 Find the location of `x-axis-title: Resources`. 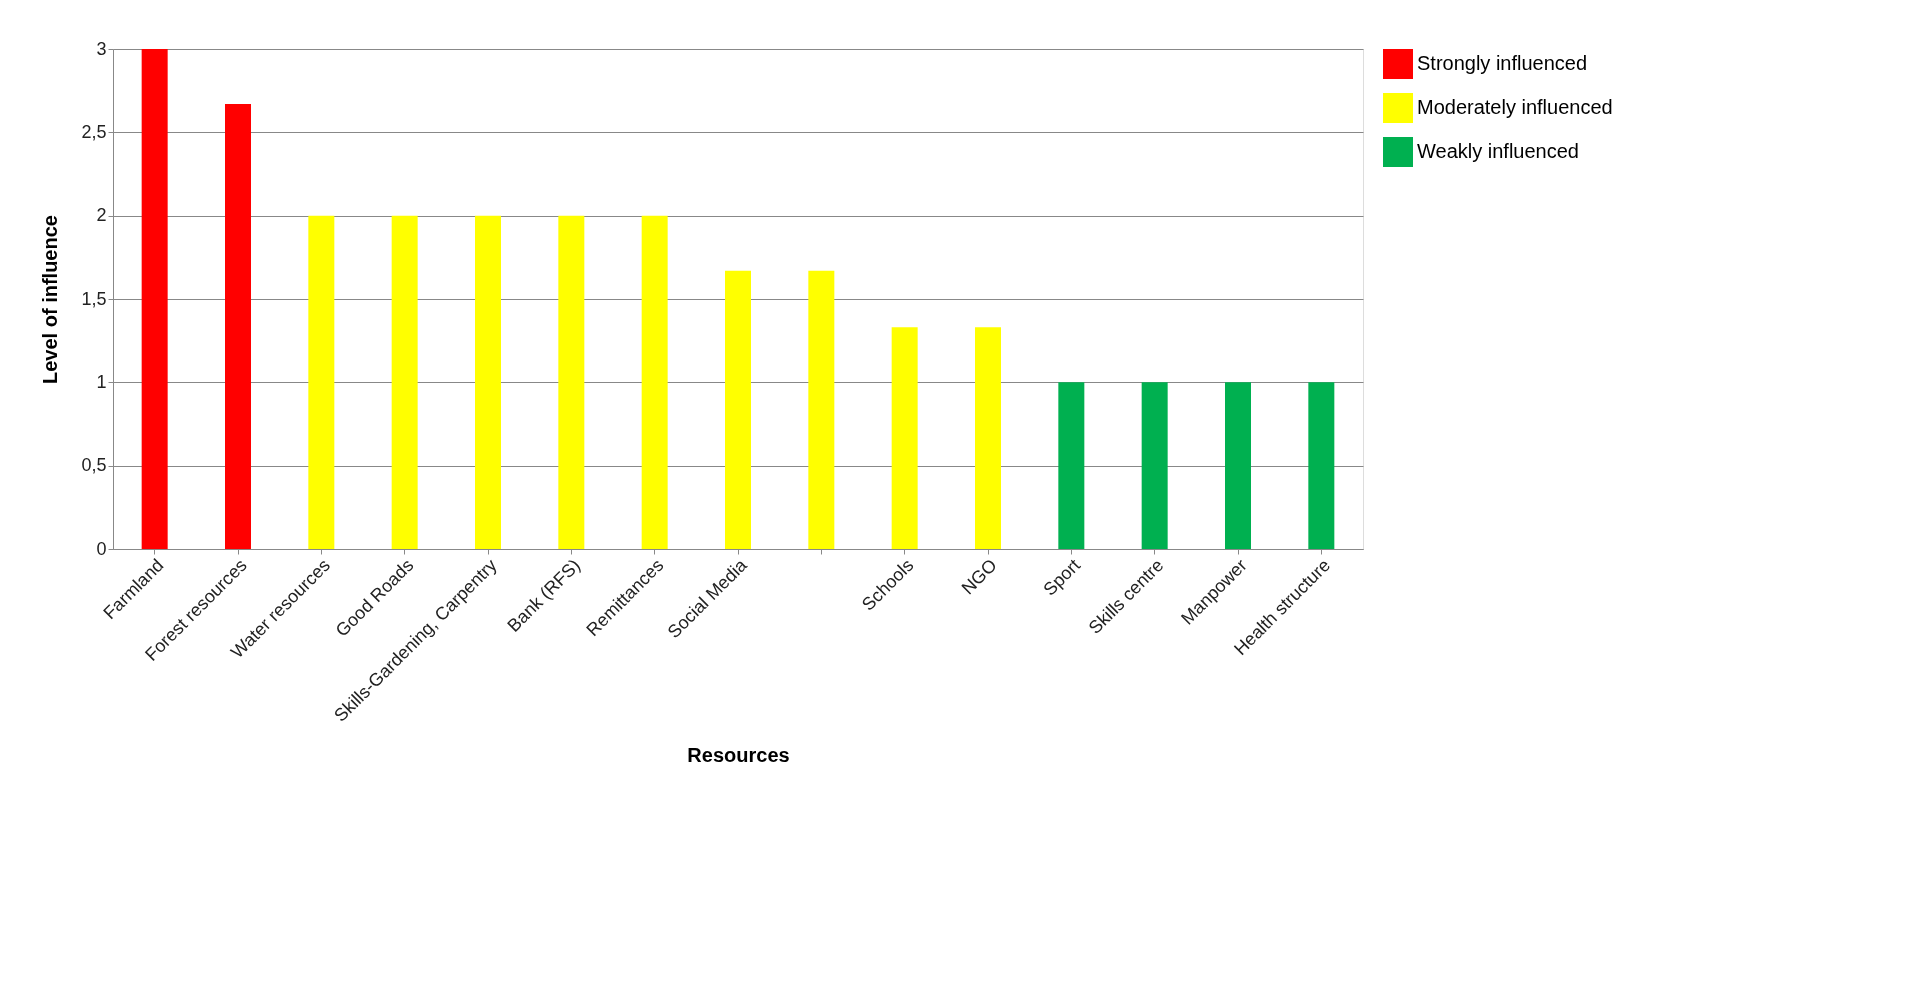

x-axis-title: Resources is located at coordinates (738, 754).